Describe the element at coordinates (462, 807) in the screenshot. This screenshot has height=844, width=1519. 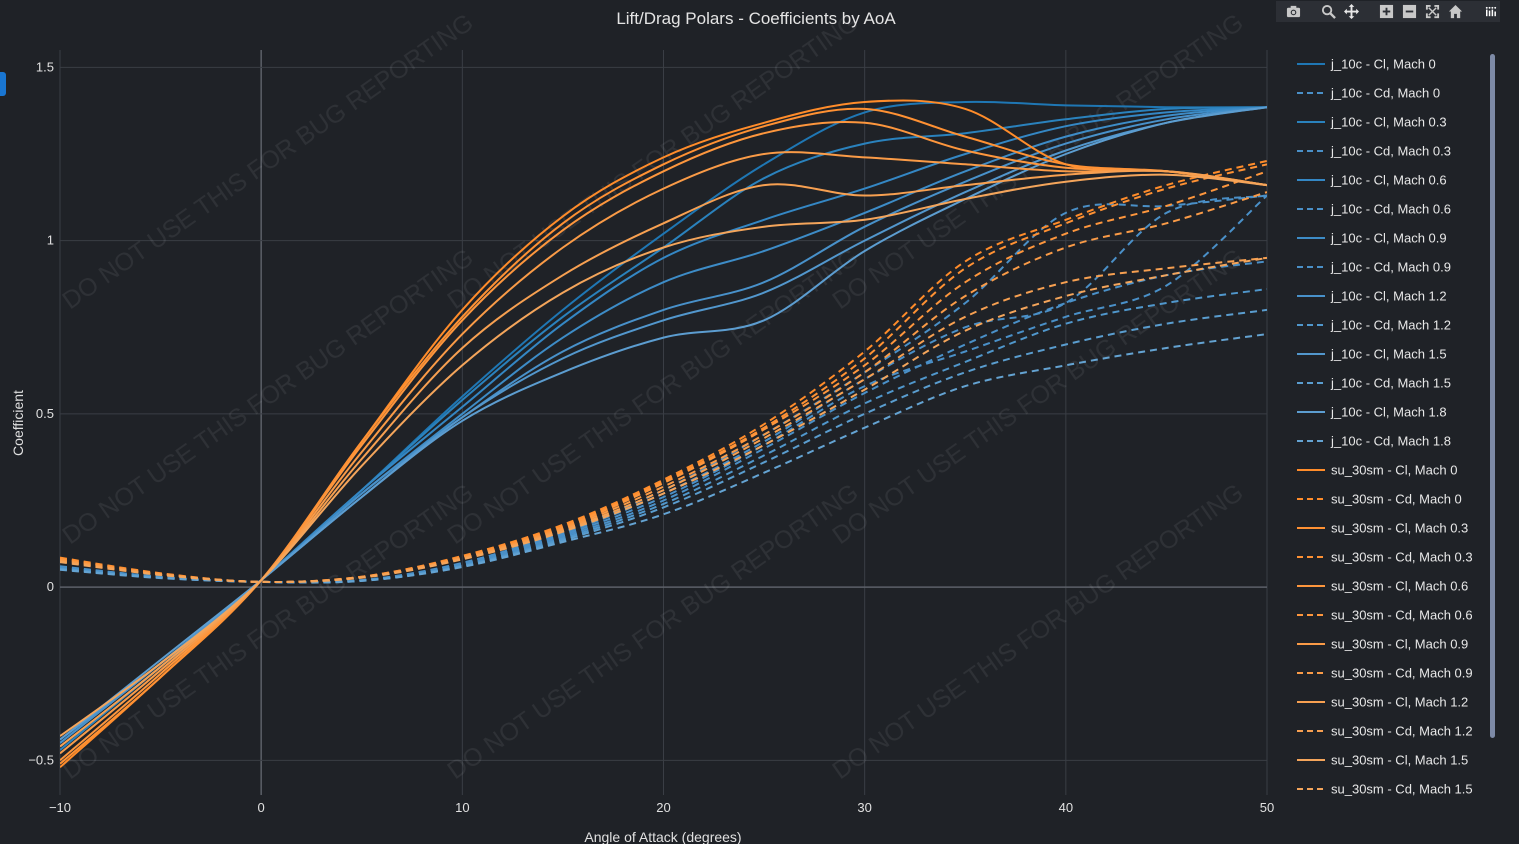
I see `x-tick-label: 10` at that location.